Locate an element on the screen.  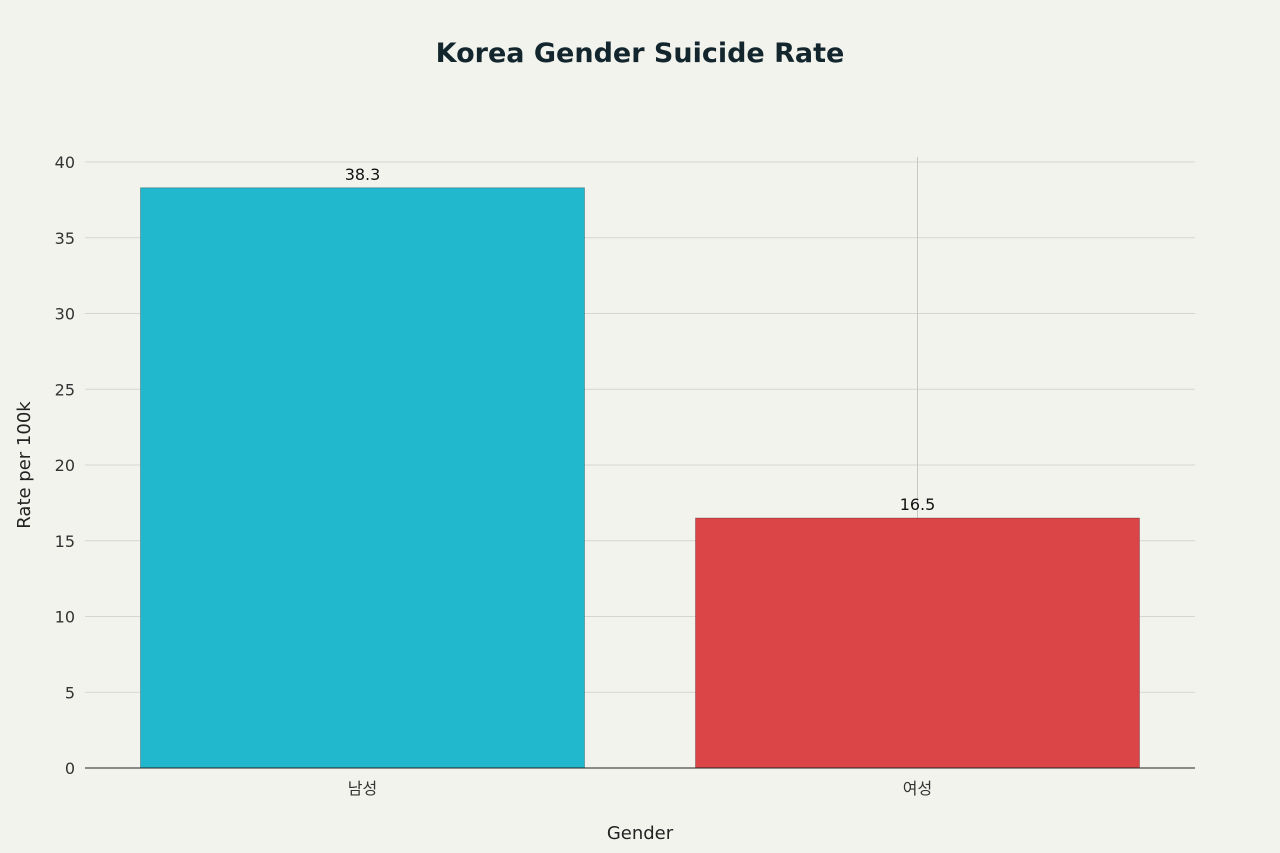
y-tick-label: 0 is located at coordinates (70, 768).